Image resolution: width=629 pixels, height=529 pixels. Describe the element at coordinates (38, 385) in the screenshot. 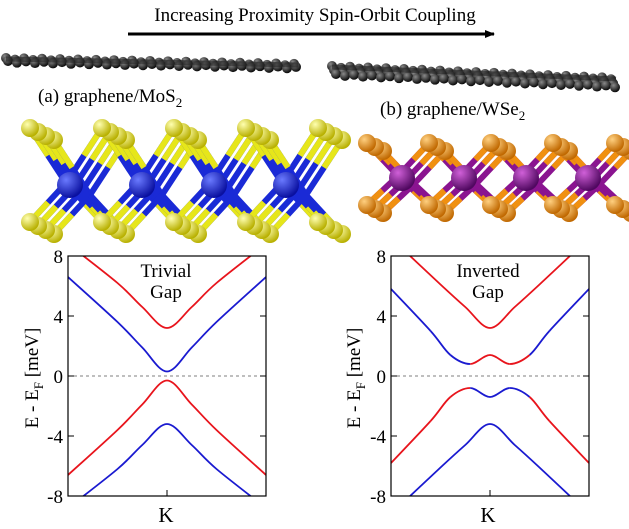

I see `y-axis-label-a-sub: F` at that location.